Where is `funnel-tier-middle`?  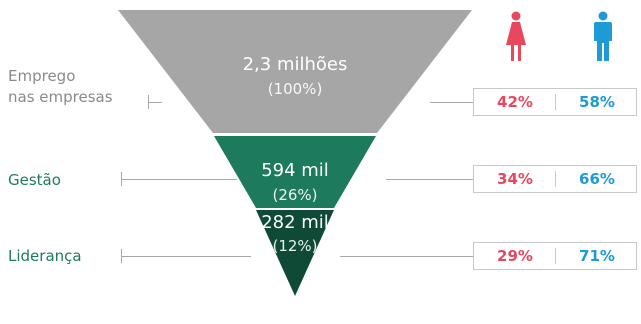
funnel-tier-middle is located at coordinates (295, 172).